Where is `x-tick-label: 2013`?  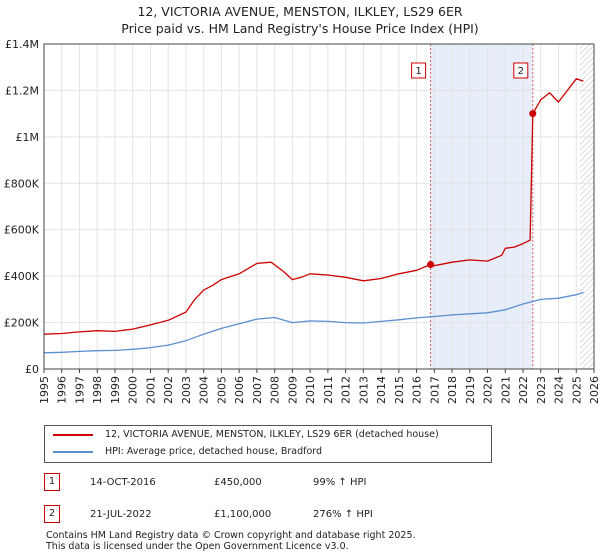 x-tick-label: 2013 is located at coordinates (363, 390).